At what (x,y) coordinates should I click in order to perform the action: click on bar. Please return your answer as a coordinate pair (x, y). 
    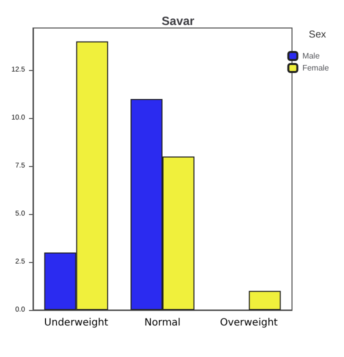
    Looking at the image, I should click on (264, 300).